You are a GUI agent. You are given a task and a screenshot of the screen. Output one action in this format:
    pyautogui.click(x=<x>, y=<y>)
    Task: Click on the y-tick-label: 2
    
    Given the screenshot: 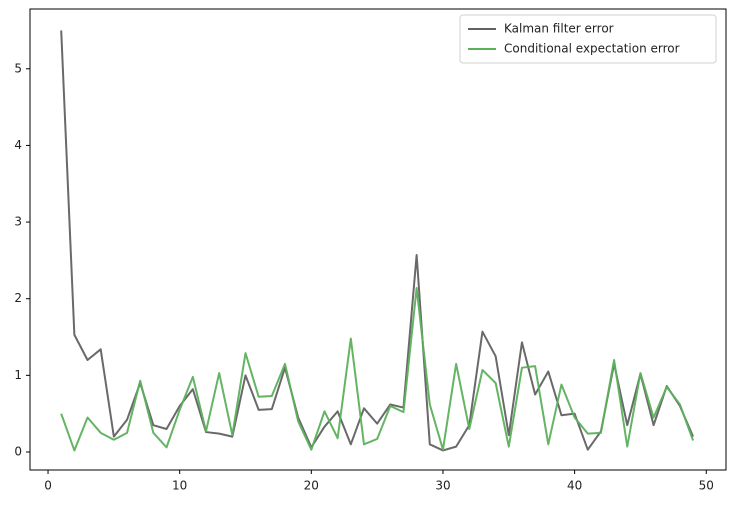 What is the action you would take?
    pyautogui.click(x=18, y=298)
    